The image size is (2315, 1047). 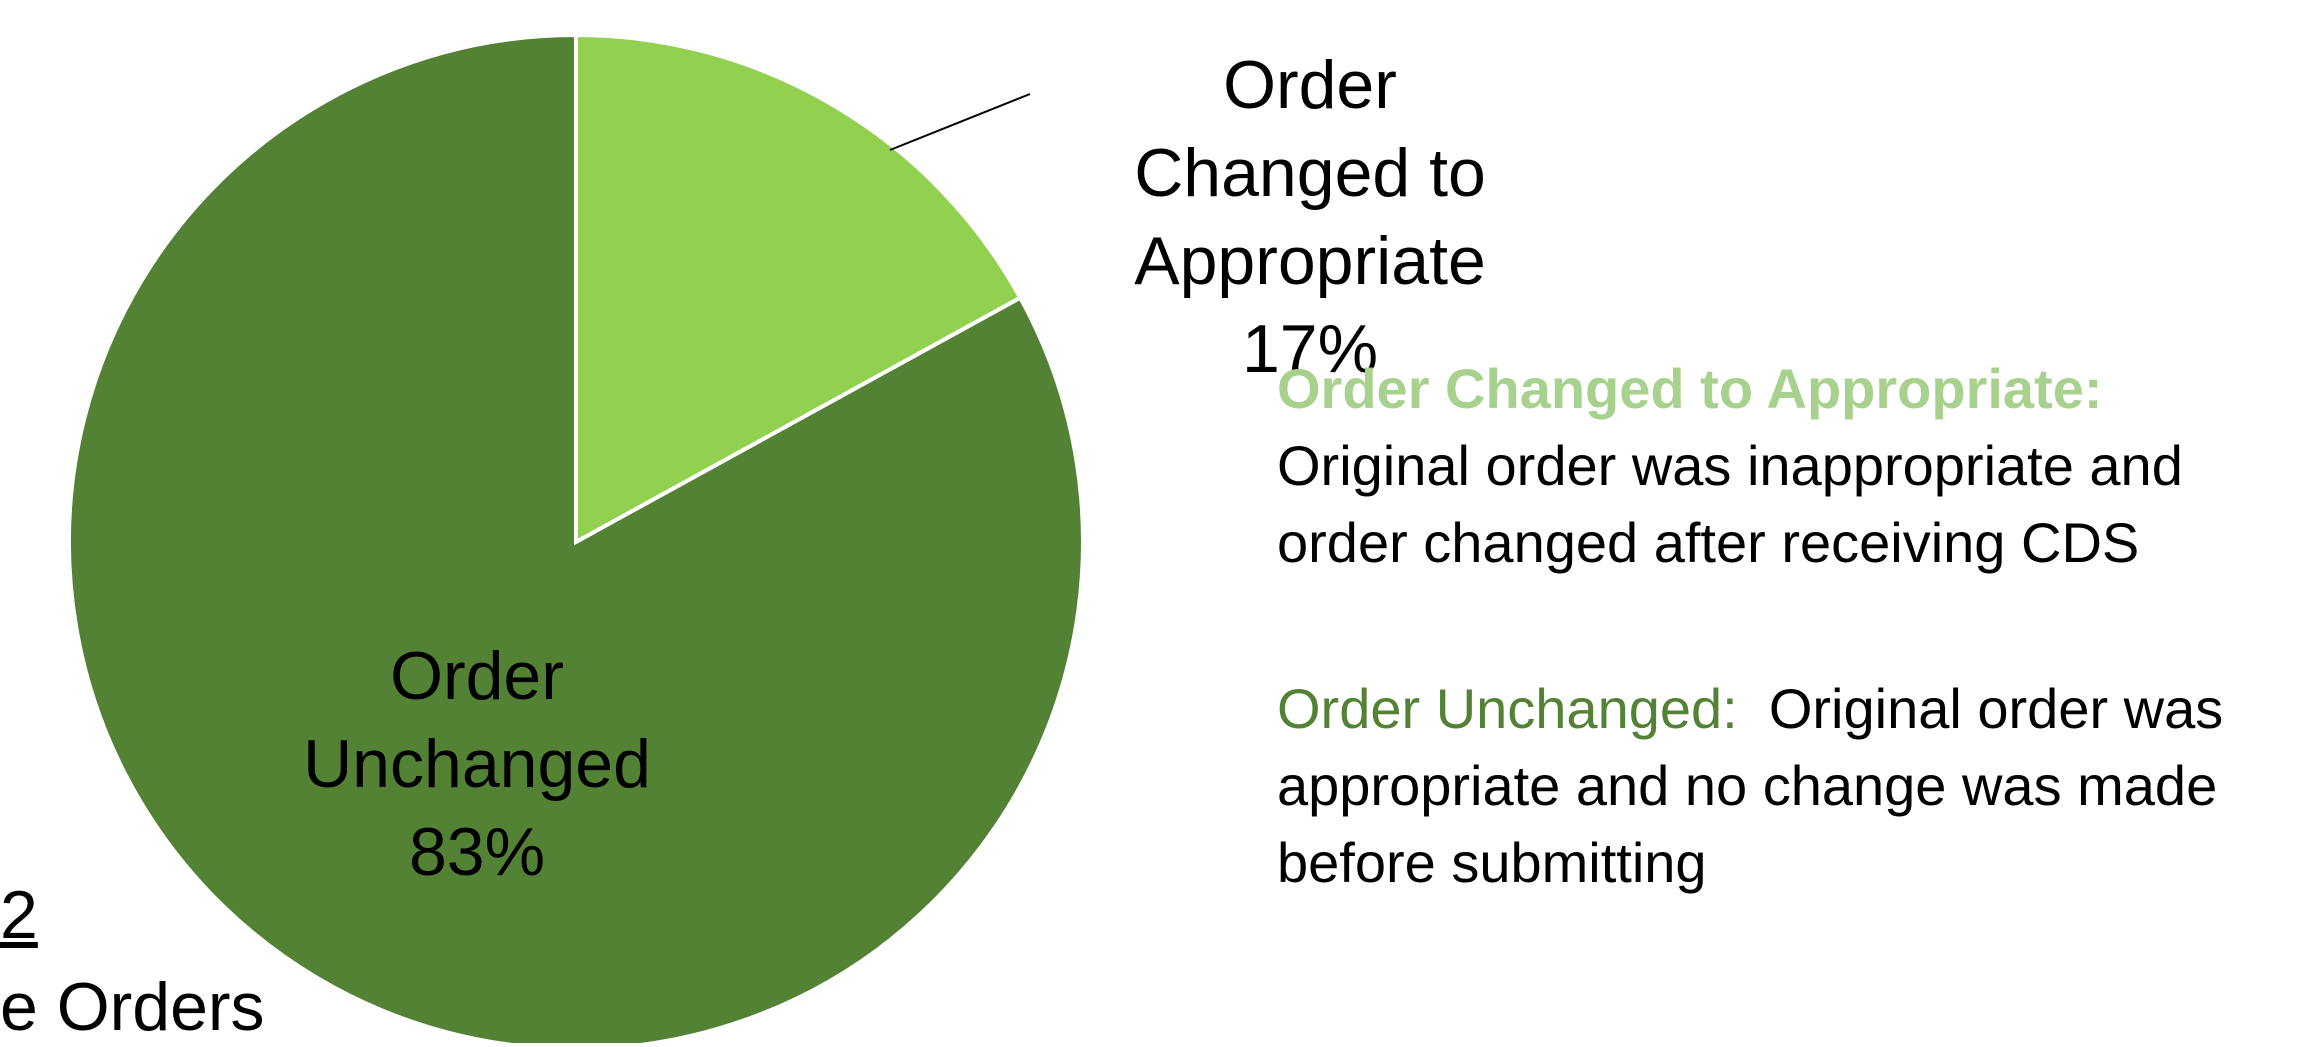 What do you see at coordinates (477, 852) in the screenshot?
I see `slice-label-value: 83%` at bounding box center [477, 852].